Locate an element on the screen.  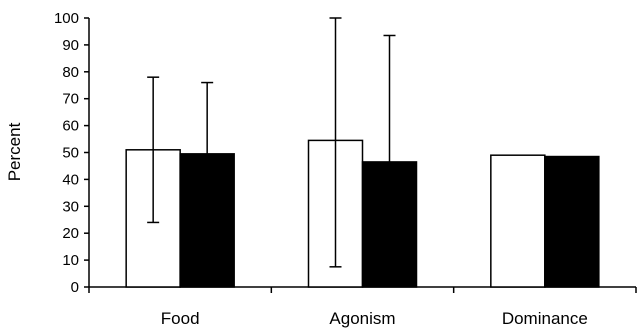
y-tick-label: 30 is located at coordinates (70, 206).